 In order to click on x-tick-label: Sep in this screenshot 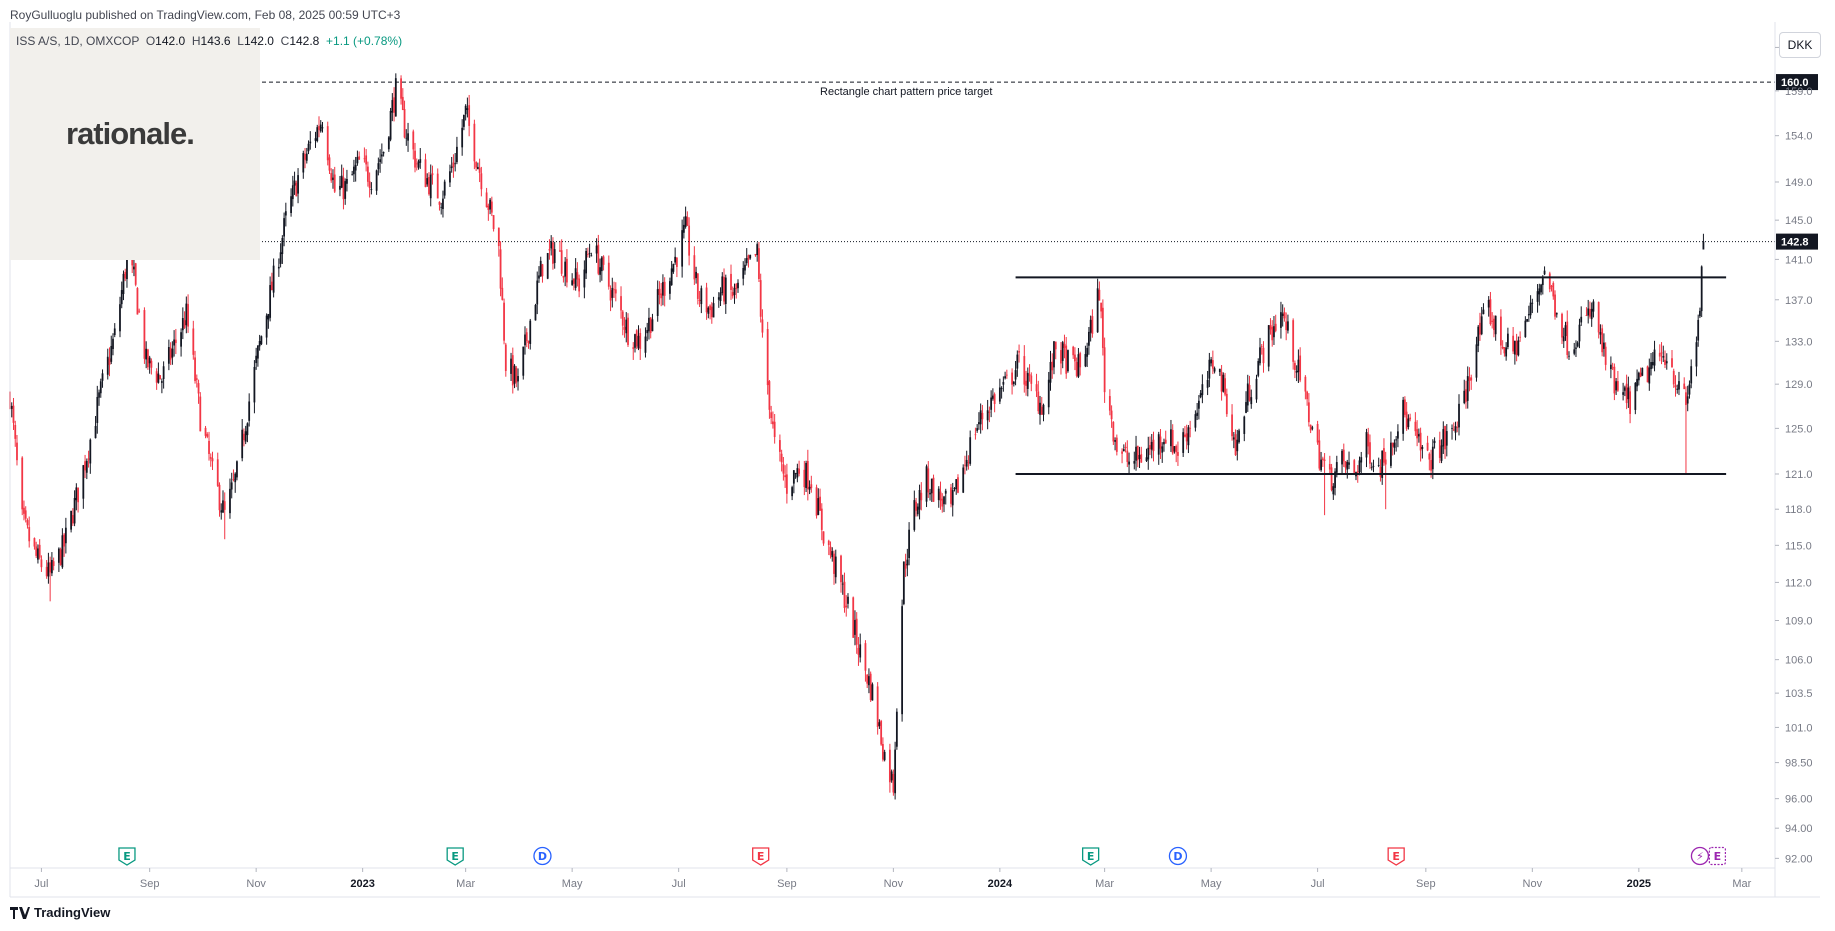, I will do `click(1426, 884)`.